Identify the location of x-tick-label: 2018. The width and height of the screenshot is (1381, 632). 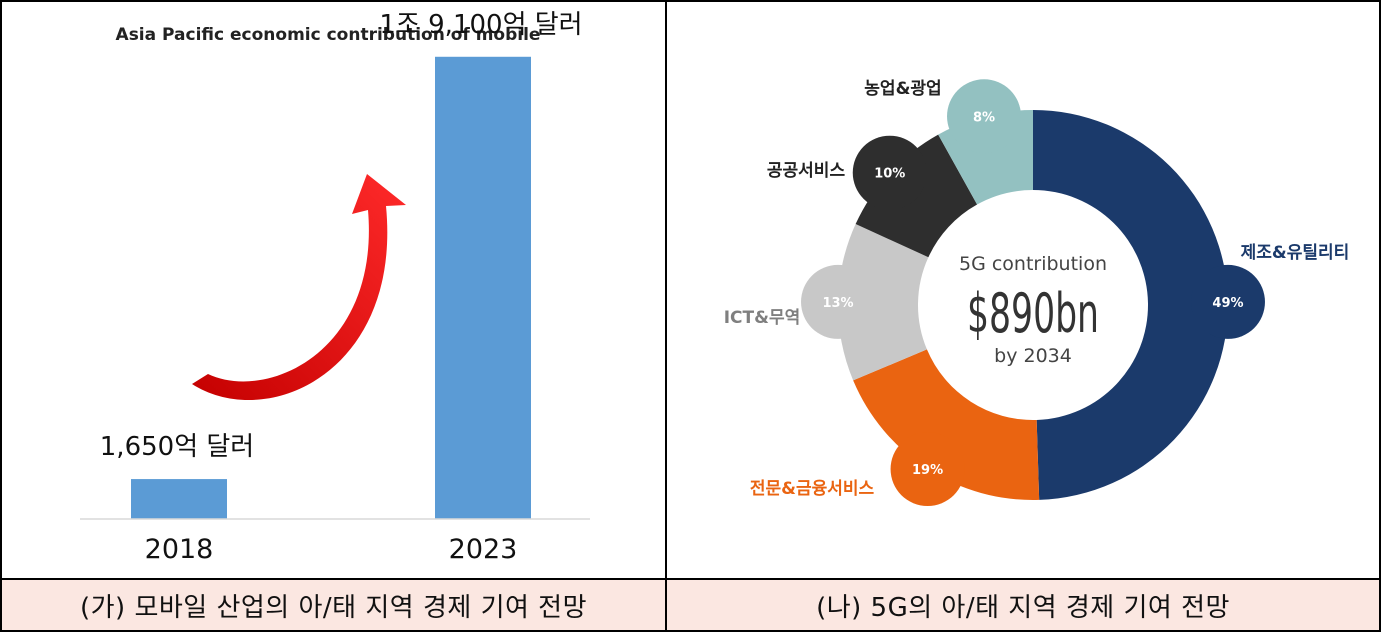
(179, 549).